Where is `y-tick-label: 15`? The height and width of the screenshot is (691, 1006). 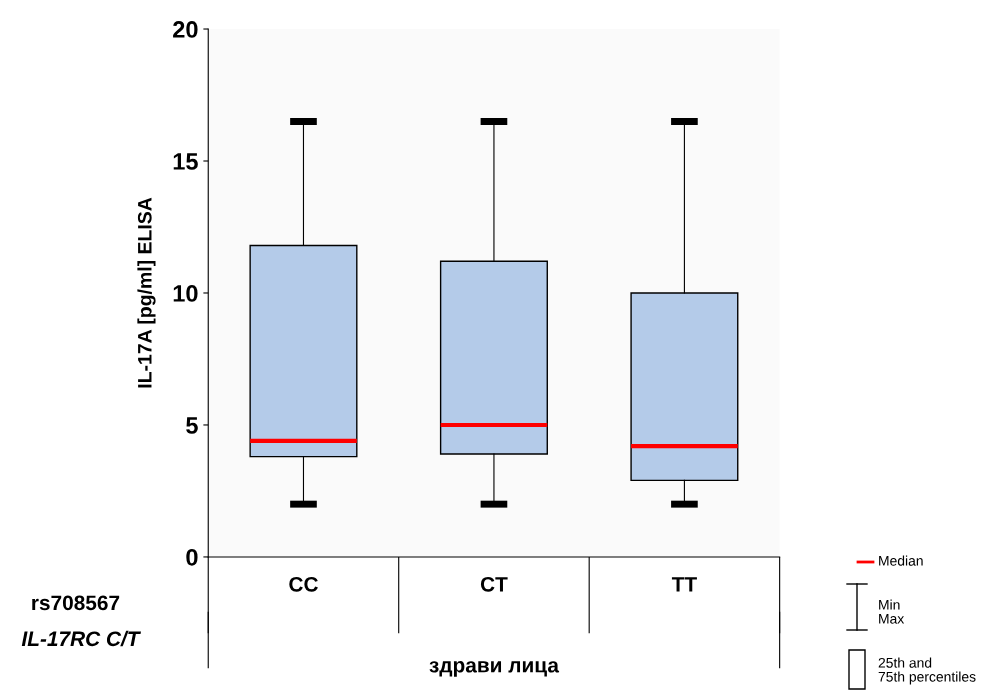
y-tick-label: 15 is located at coordinates (185, 161).